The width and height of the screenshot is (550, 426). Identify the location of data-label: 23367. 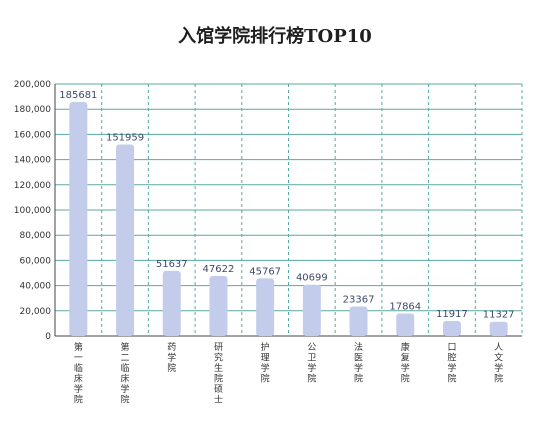
(359, 300).